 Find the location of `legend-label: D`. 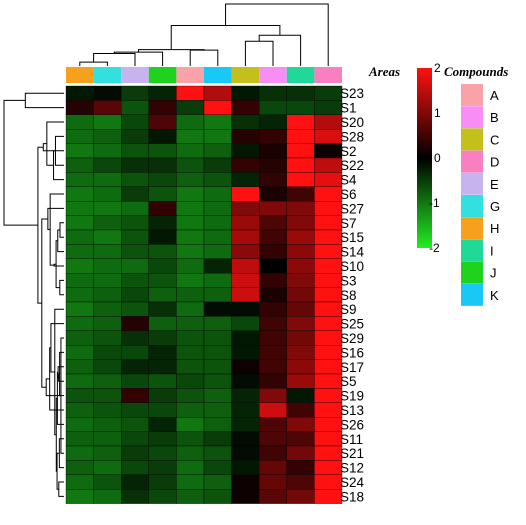

legend-label: D is located at coordinates (494, 162).